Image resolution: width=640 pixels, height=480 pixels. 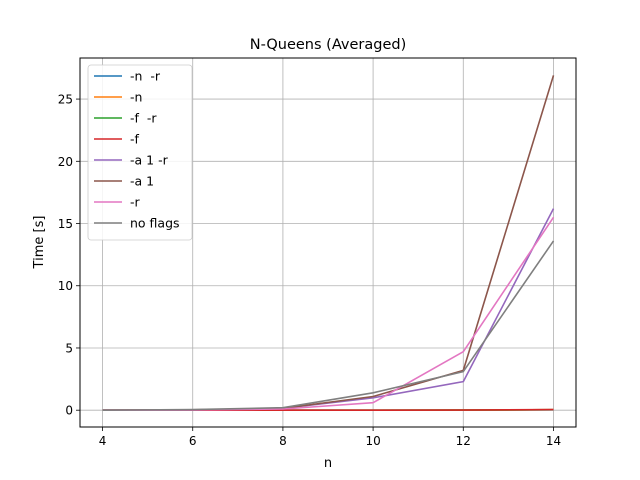 What do you see at coordinates (553, 441) in the screenshot?
I see `x-tick-label: 14` at bounding box center [553, 441].